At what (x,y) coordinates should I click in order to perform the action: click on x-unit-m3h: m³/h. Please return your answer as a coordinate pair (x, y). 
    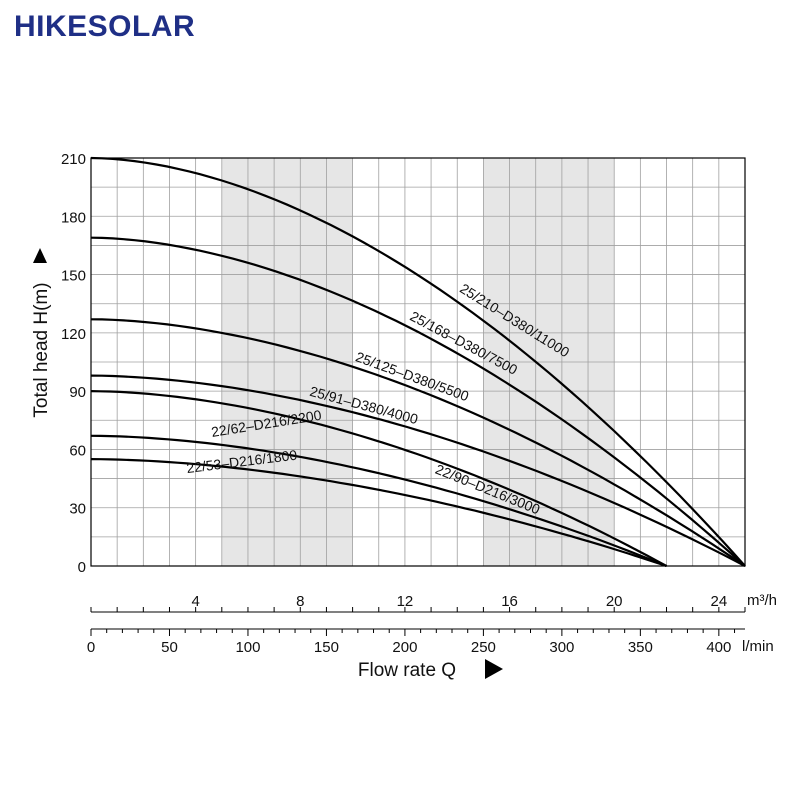
    Looking at the image, I should click on (762, 600).